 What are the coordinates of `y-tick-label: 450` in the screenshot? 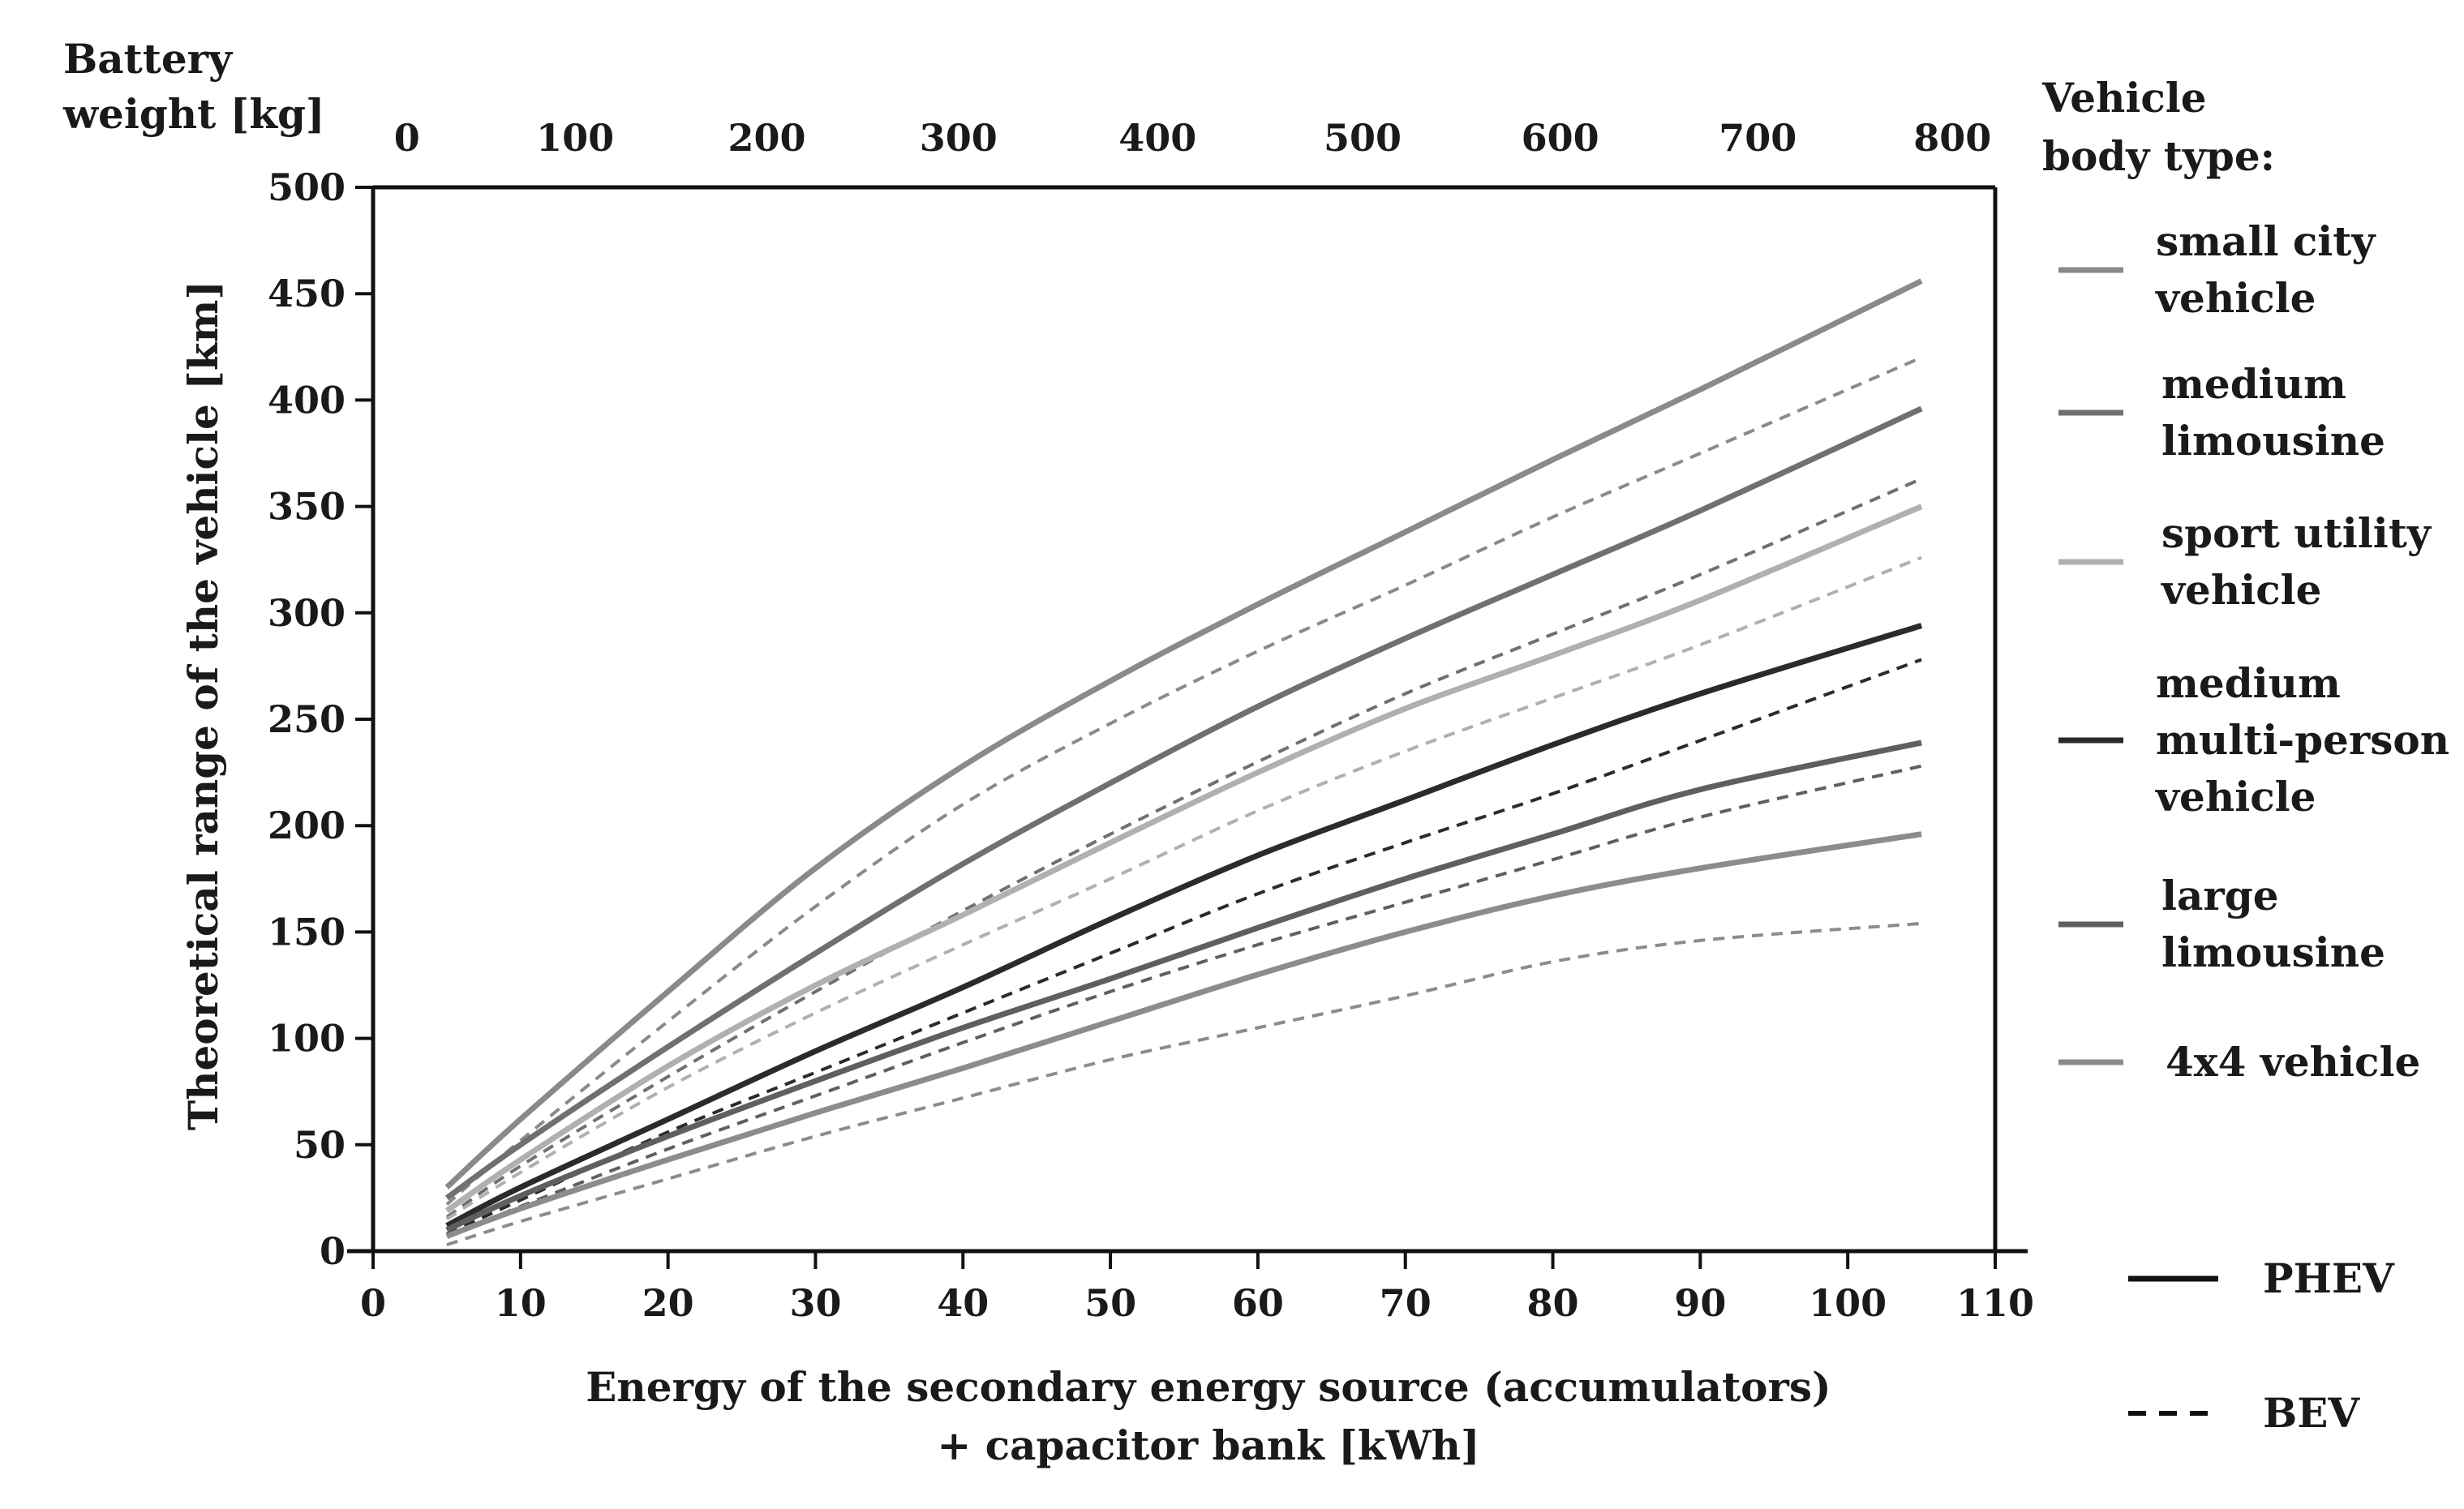 It's located at (307, 293).